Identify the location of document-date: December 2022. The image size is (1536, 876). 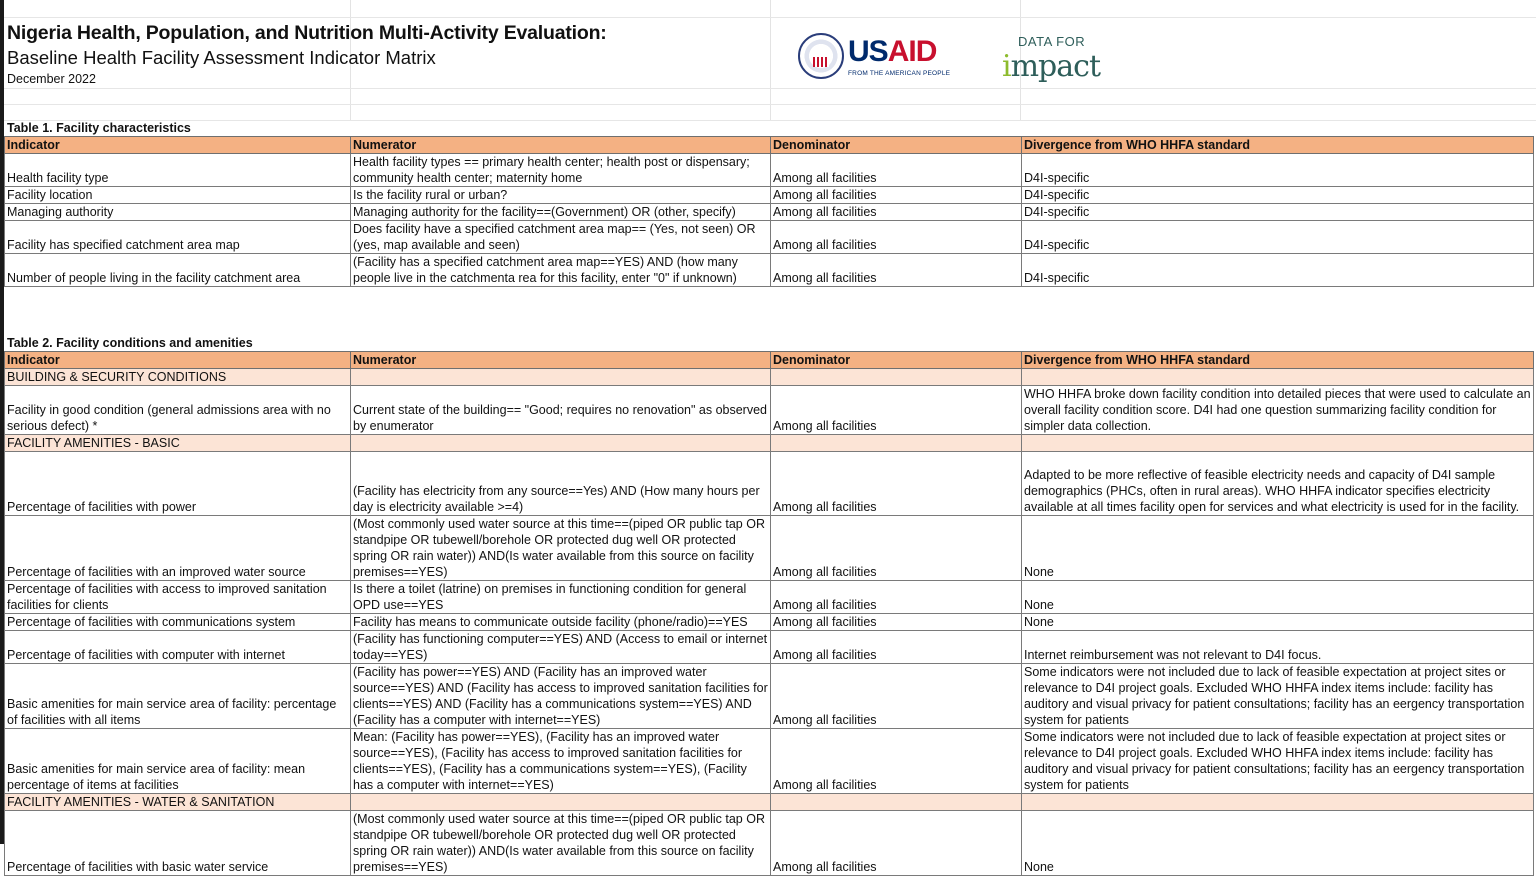
(51, 79).